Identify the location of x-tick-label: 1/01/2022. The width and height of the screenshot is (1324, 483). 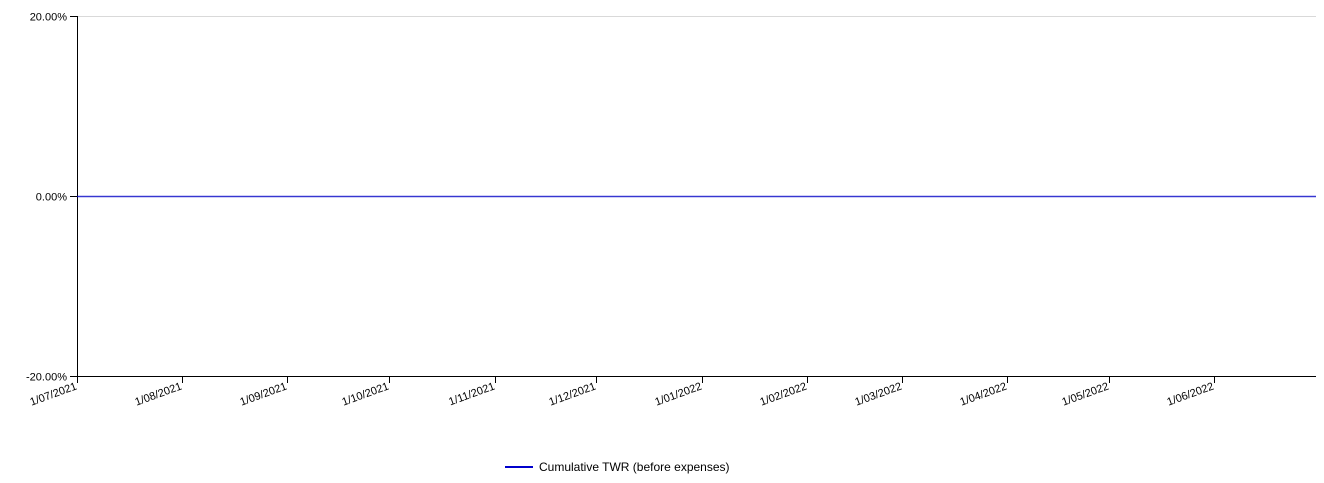
(678, 395).